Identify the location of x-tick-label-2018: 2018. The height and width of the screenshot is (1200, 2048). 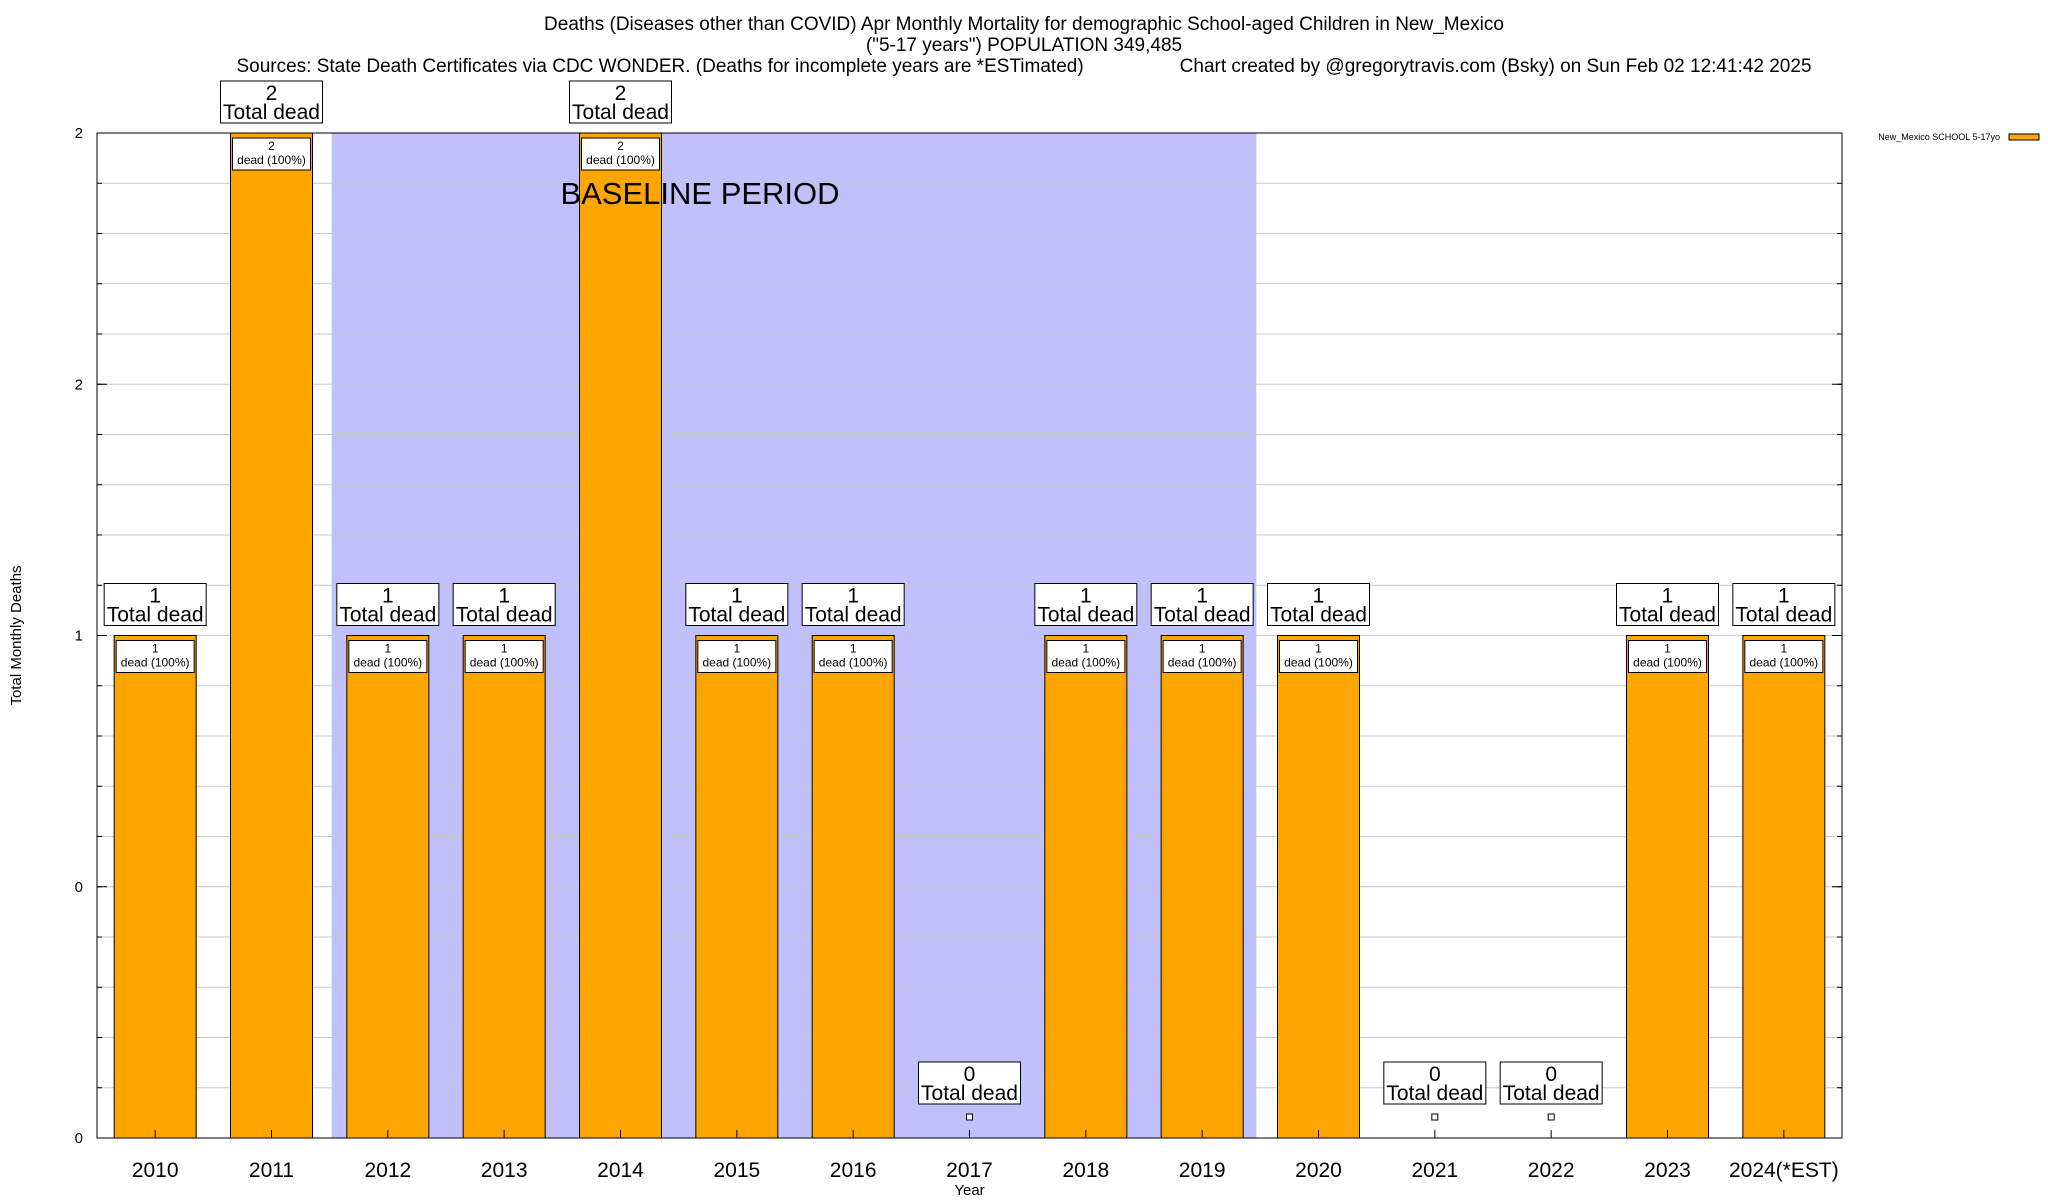
(1085, 1170).